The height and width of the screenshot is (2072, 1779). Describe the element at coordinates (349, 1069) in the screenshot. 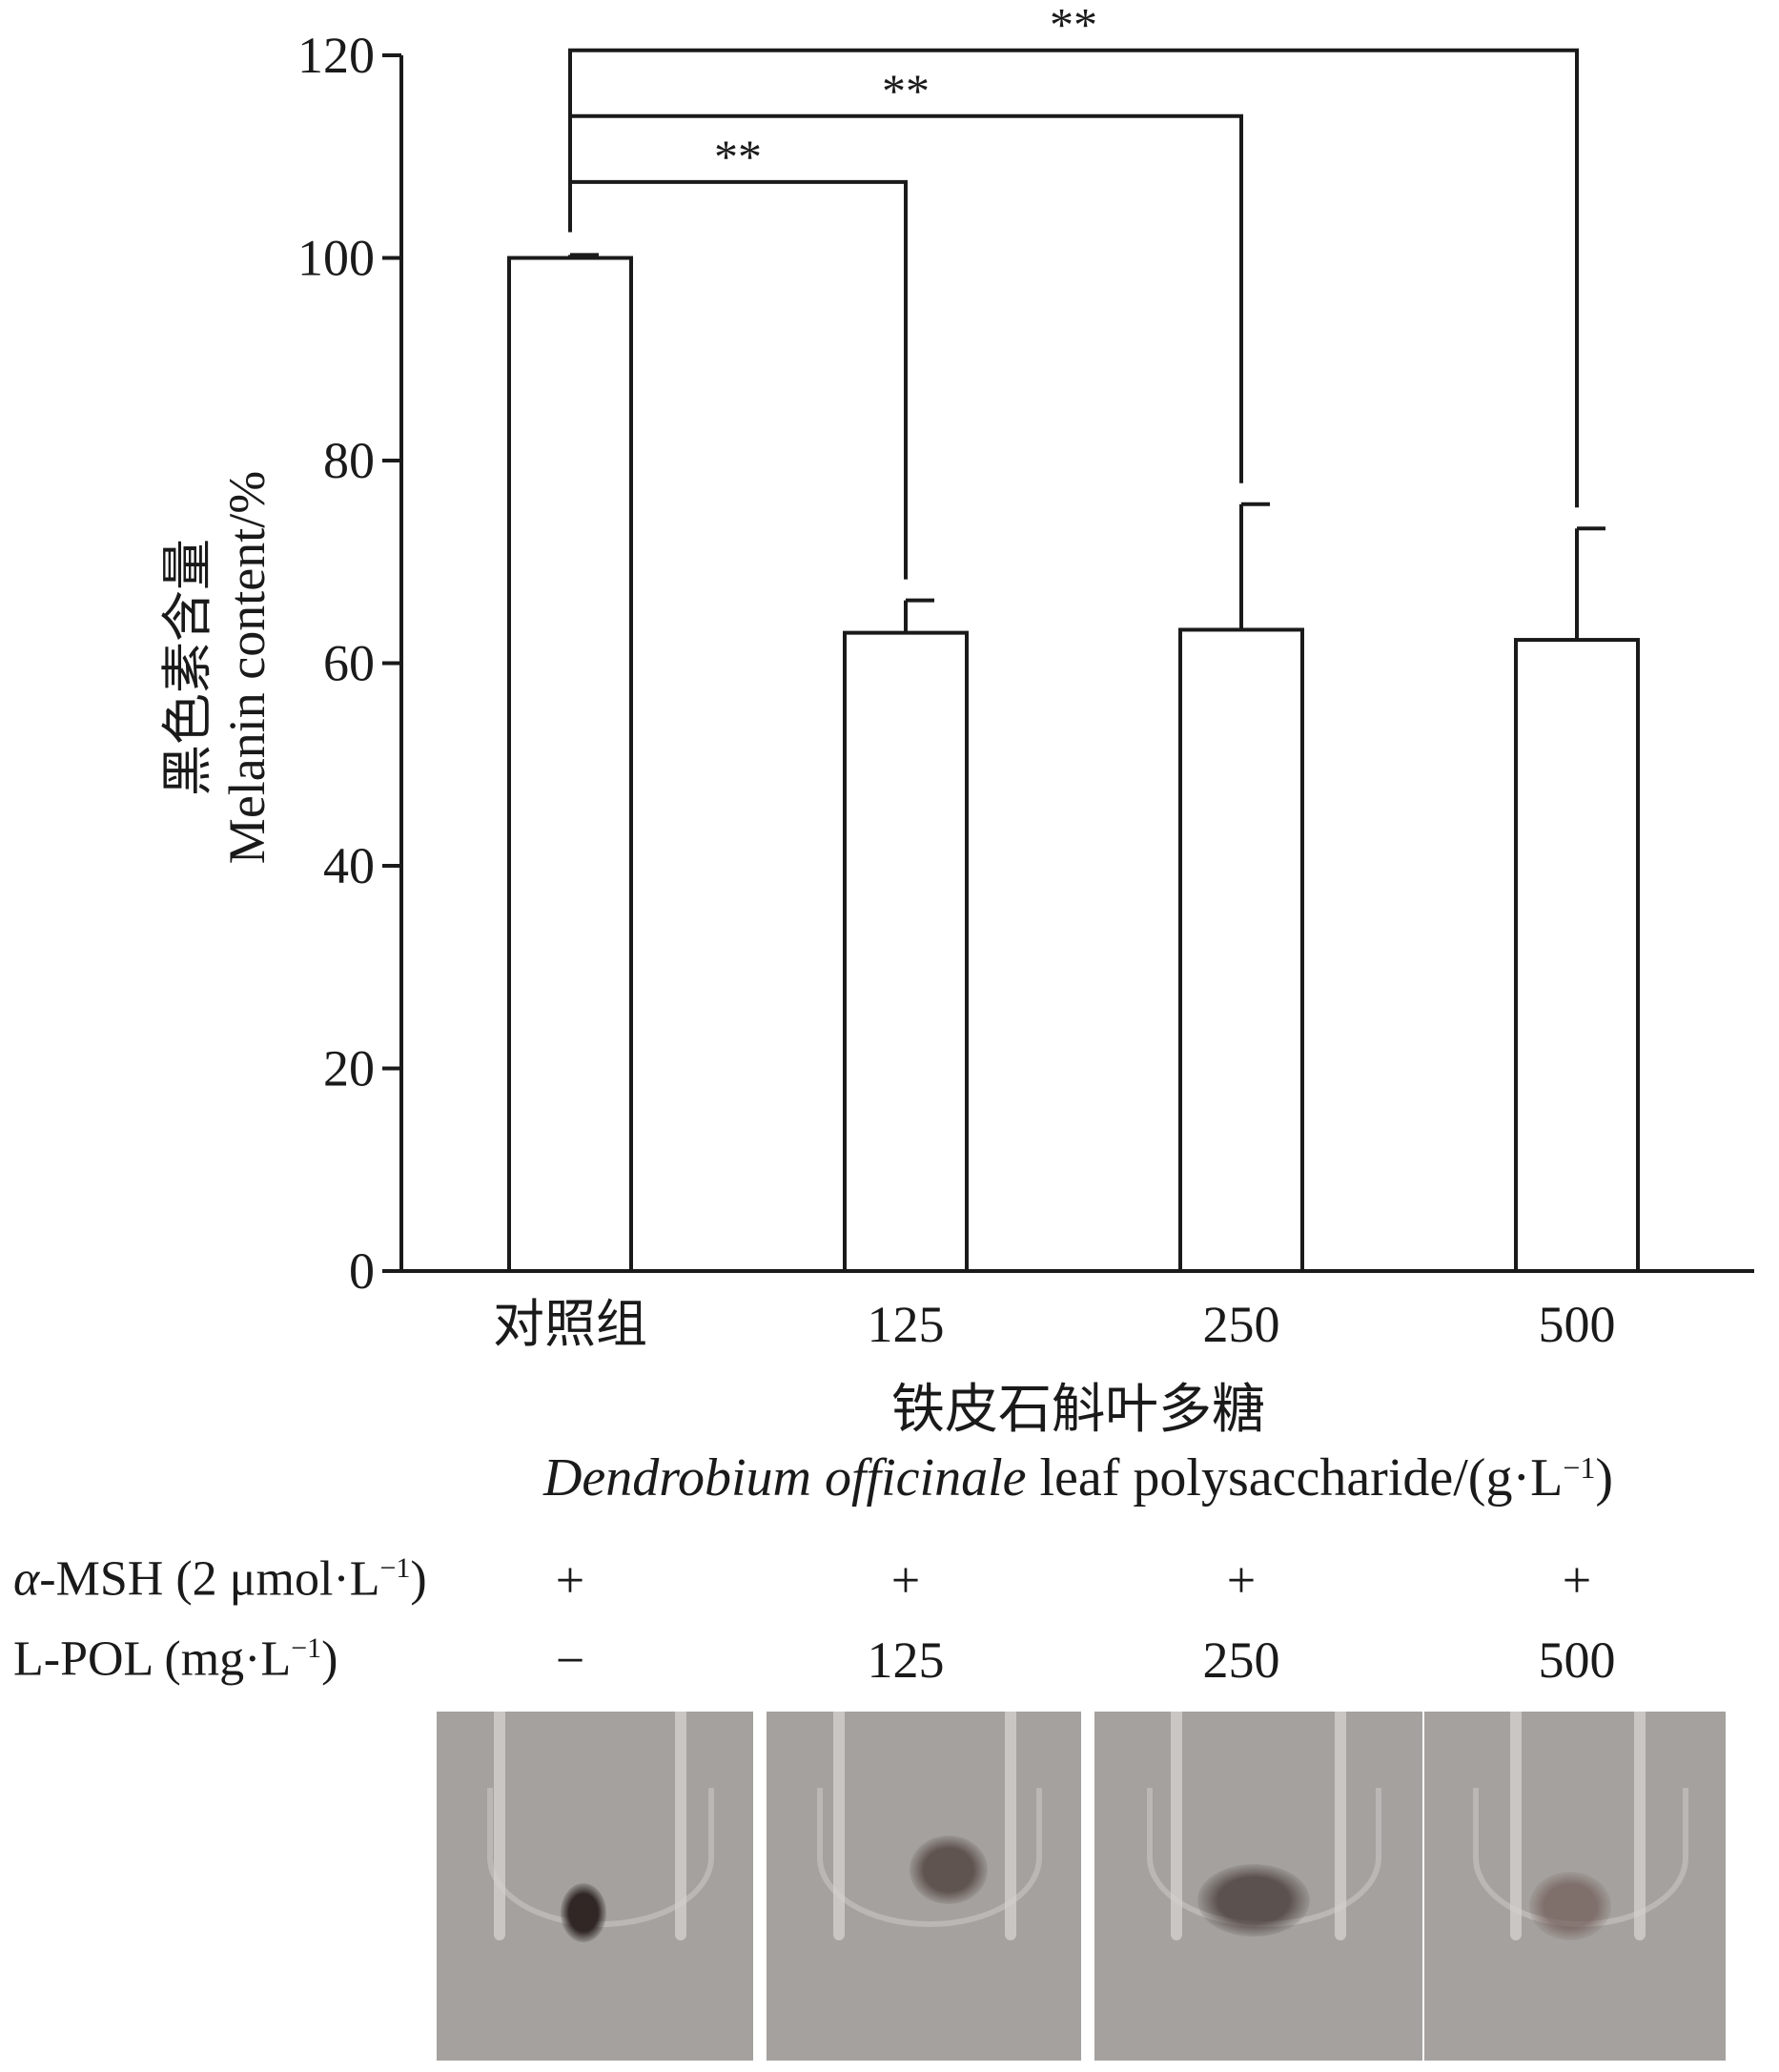

I see `y-tick-label: 20` at that location.